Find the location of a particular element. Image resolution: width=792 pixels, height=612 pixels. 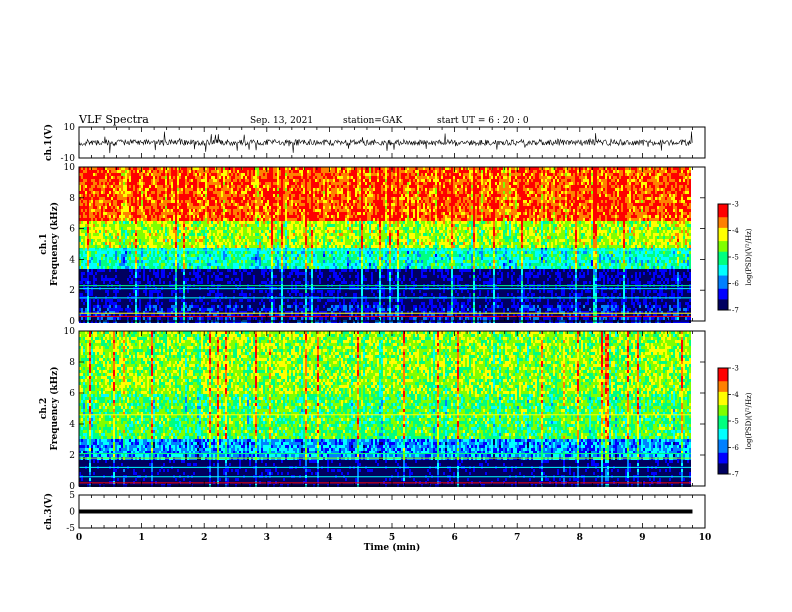

ch2-colorbar-label: log(PSD)(V²/Hz) is located at coordinates (749, 420).